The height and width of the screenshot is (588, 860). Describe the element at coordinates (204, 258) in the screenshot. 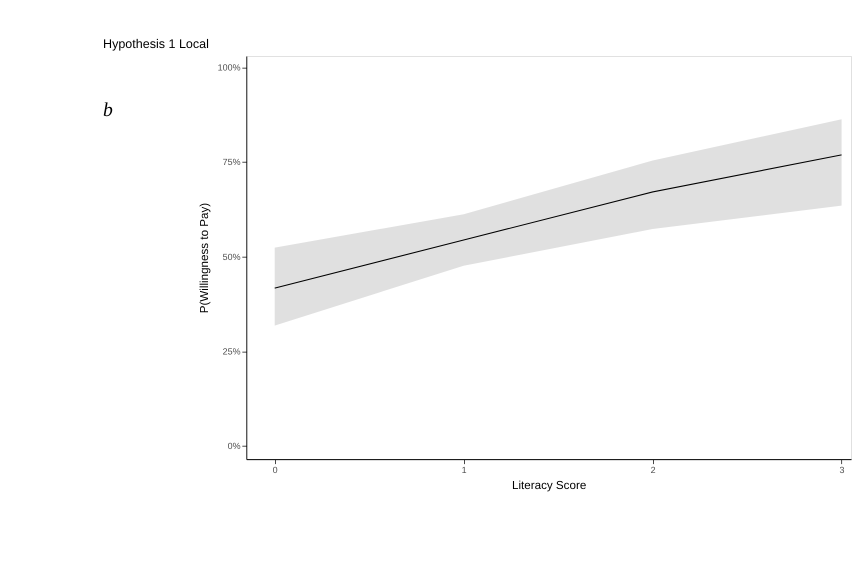

I see `y-axis-title: P(Willingness to Pay)` at that location.